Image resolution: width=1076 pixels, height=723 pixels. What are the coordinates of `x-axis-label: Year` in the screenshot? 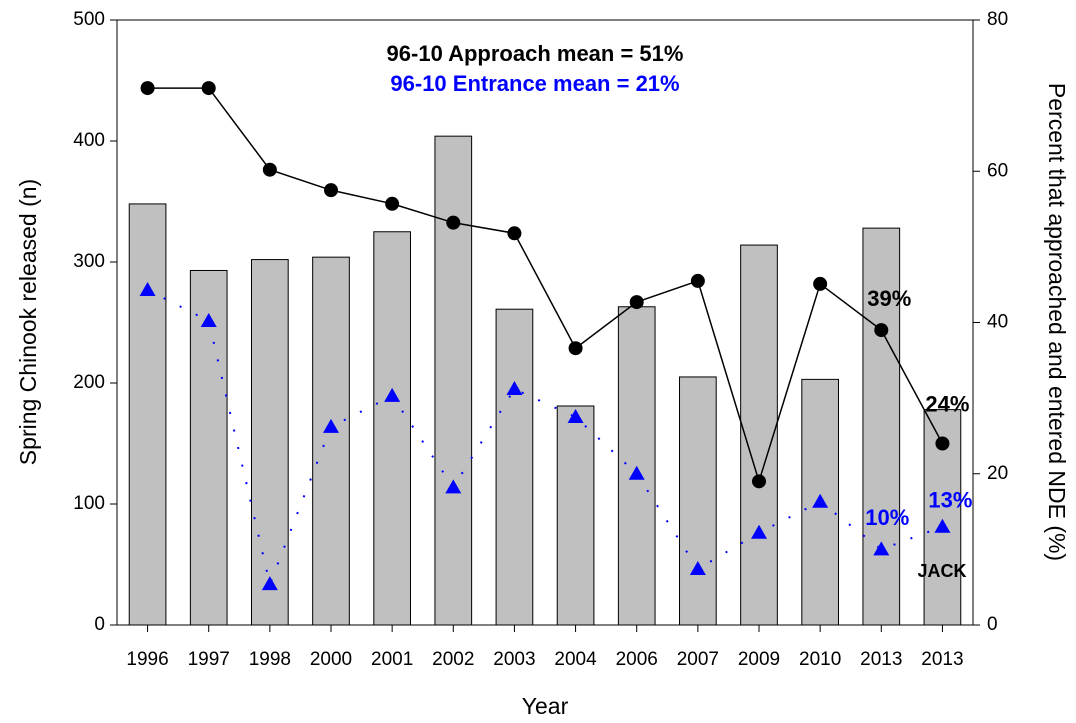 It's located at (545, 706).